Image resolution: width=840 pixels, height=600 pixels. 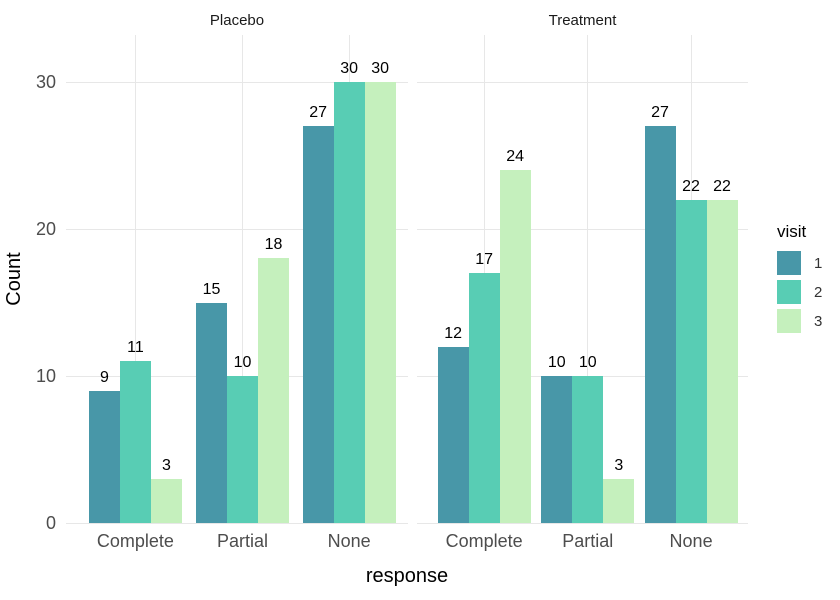 What do you see at coordinates (619, 465) in the screenshot?
I see `bar-value-treatment-partial-visit3: 3` at bounding box center [619, 465].